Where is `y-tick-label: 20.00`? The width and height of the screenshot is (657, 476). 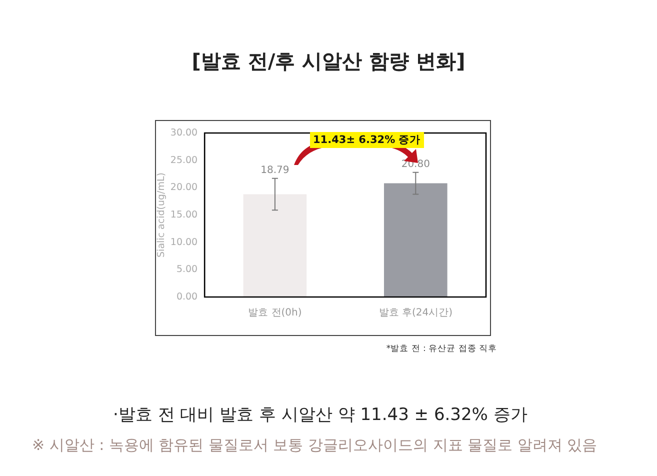
y-tick-label: 20.00 is located at coordinates (184, 188).